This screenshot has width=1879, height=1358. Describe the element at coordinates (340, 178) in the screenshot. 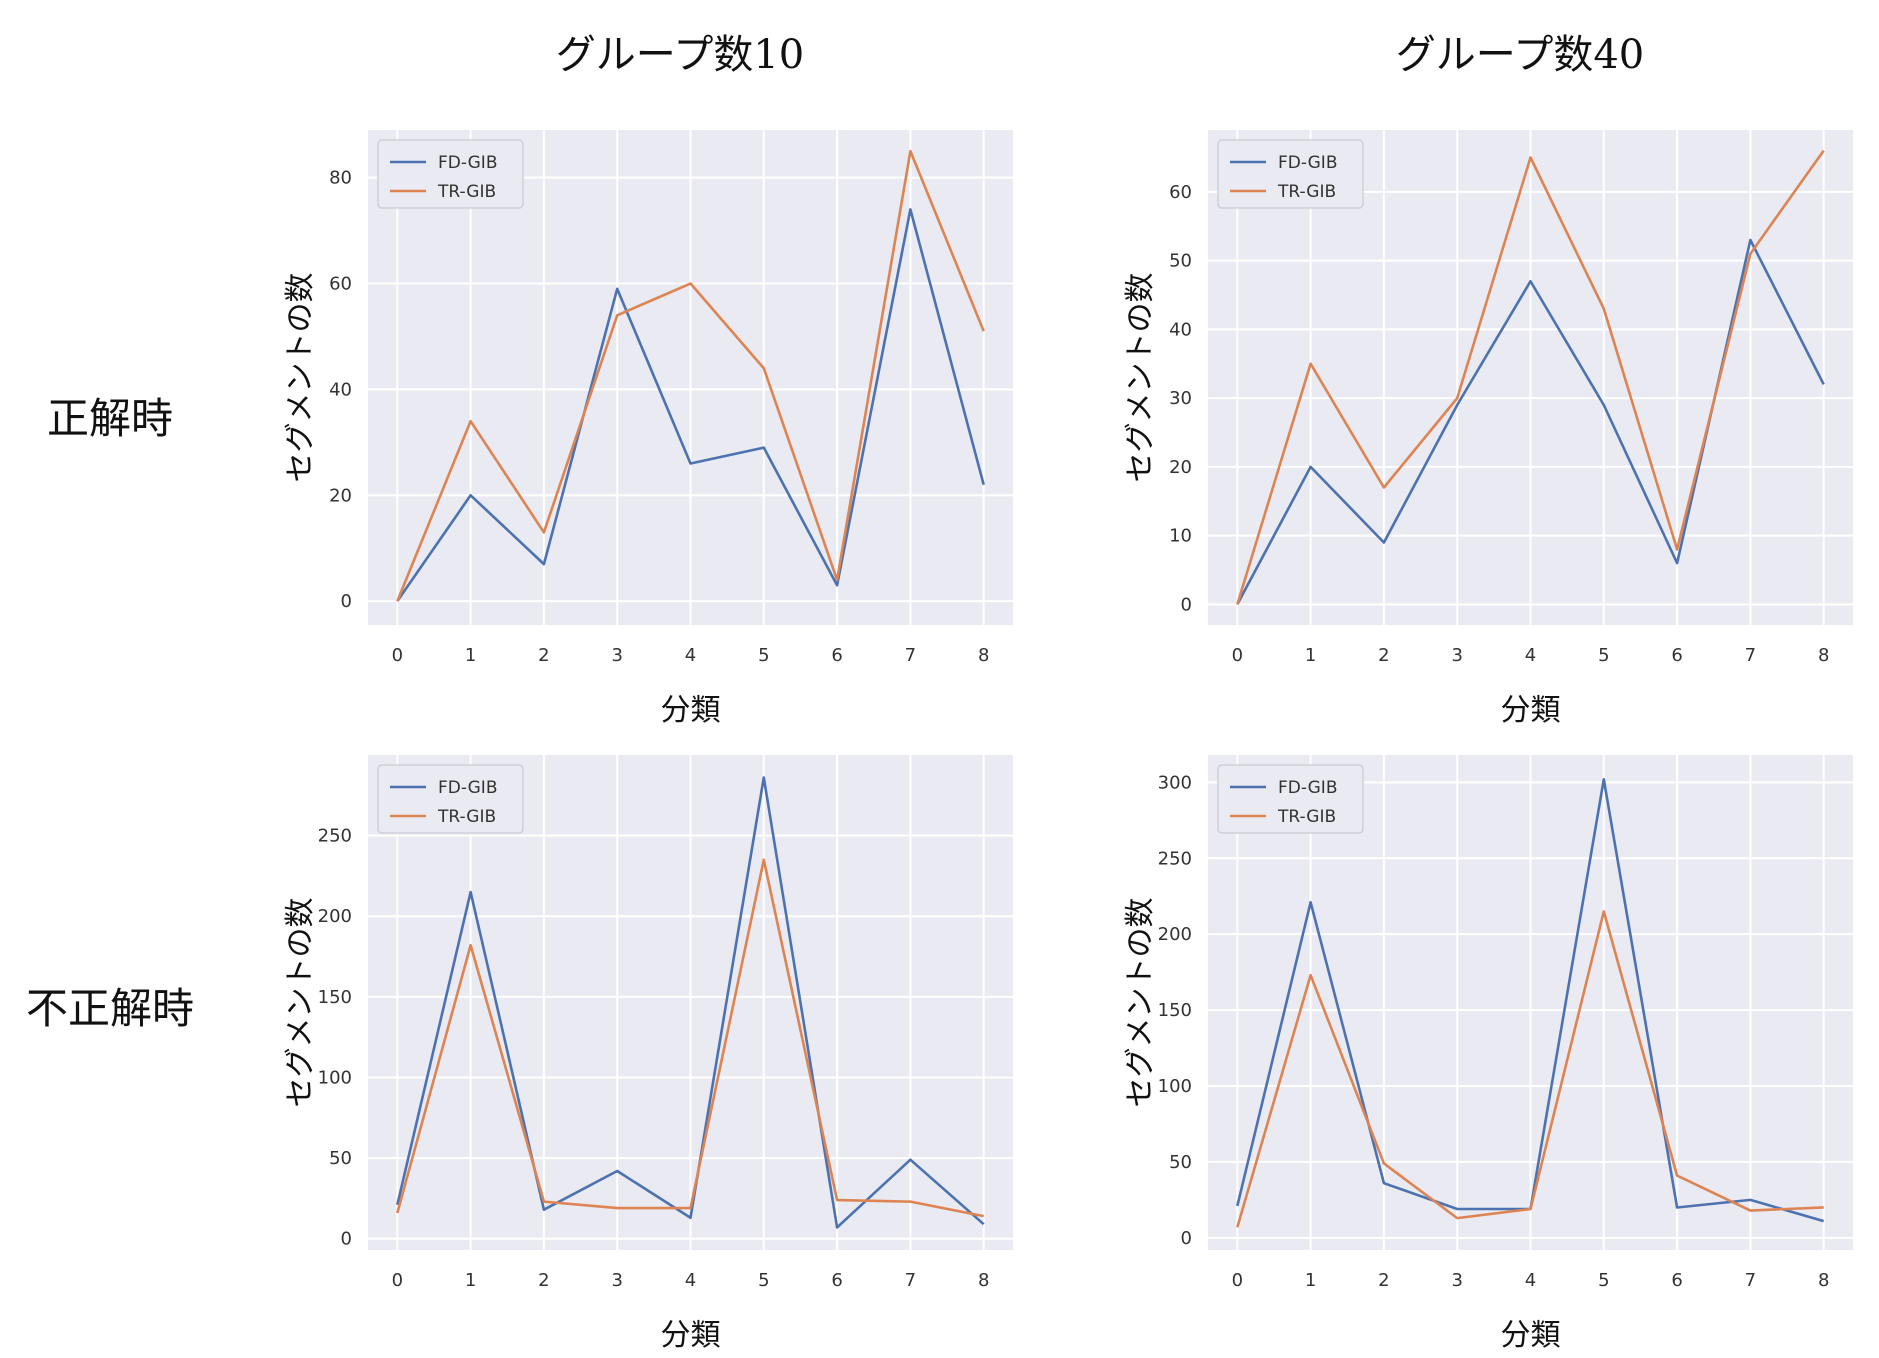

I see `y-tick-label: 80` at that location.